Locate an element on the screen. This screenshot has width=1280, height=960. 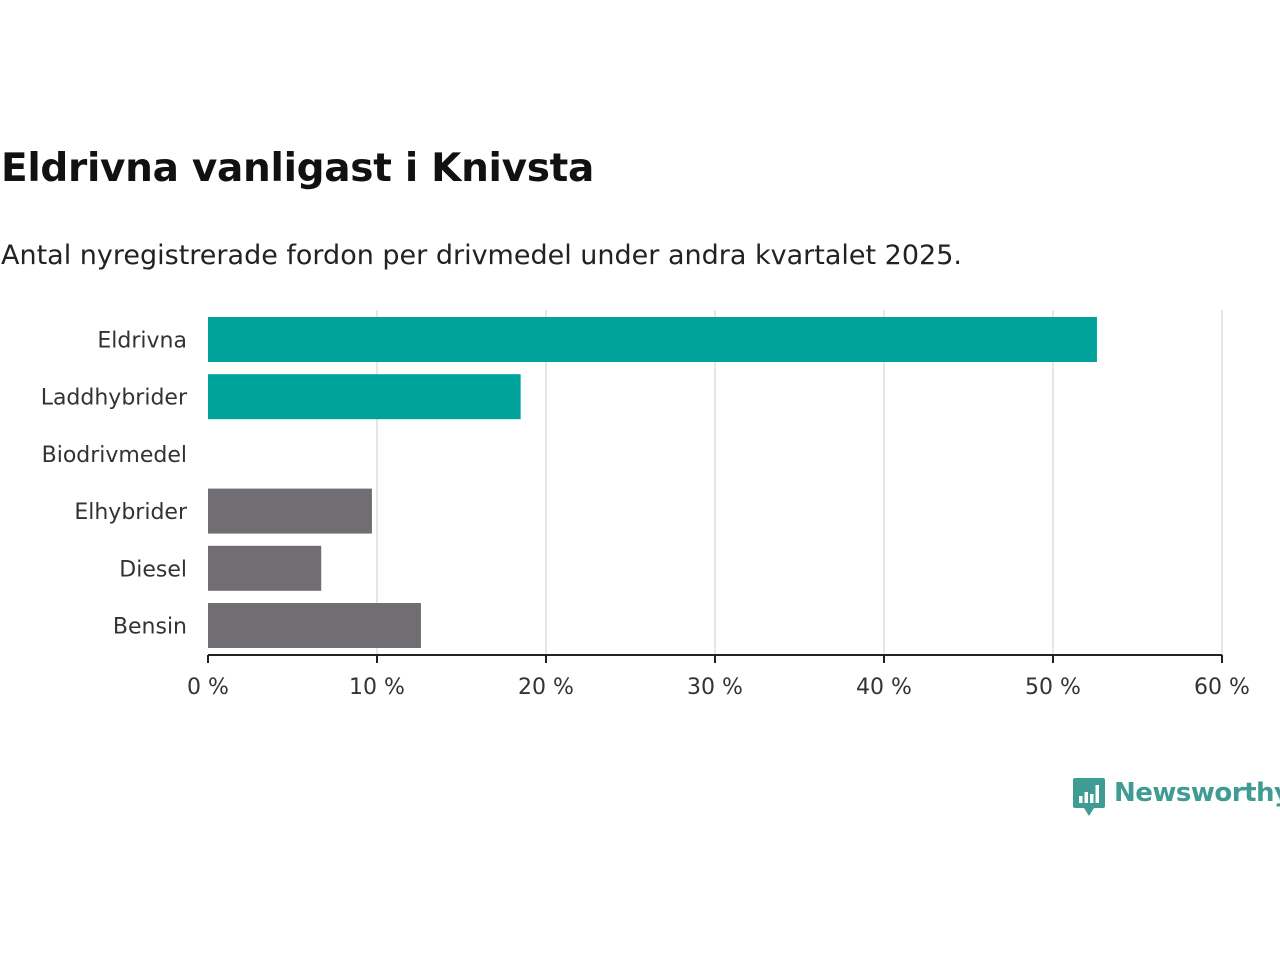
x-tick-label: 0 % is located at coordinates (208, 687).